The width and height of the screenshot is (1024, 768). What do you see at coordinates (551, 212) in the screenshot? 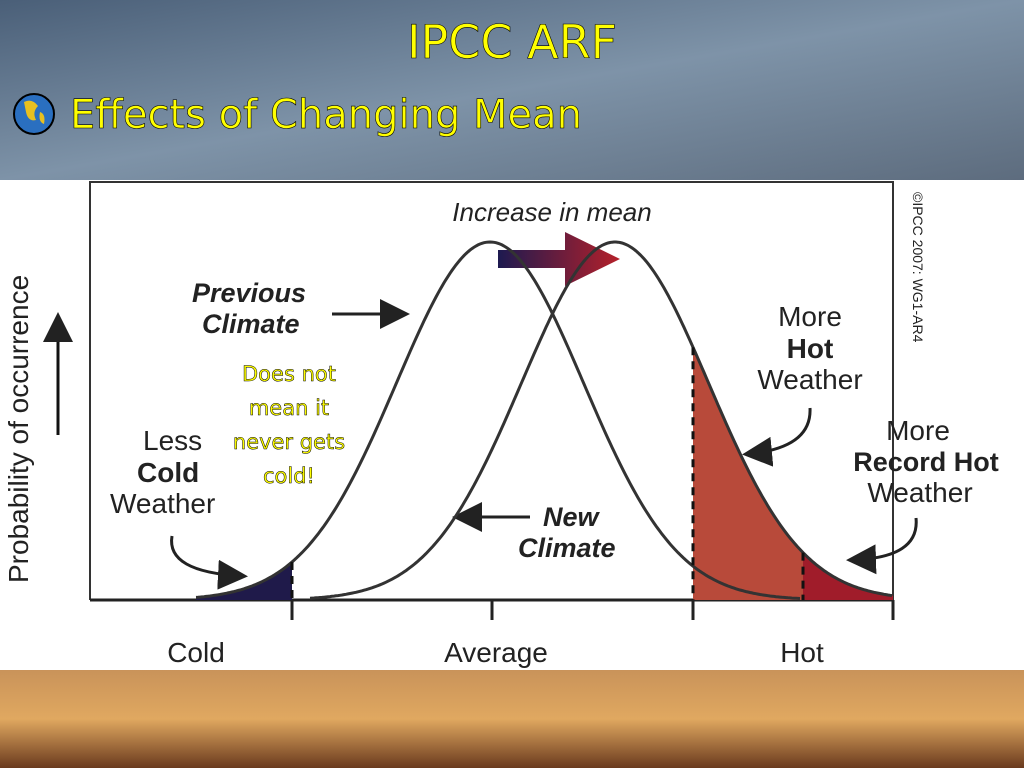
I see `annotation: Increase in mean` at bounding box center [551, 212].